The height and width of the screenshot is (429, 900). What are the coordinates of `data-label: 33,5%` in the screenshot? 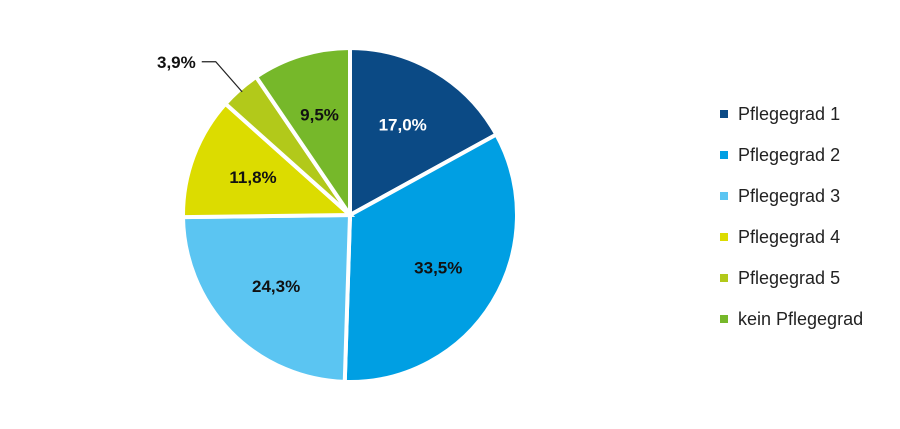 It's located at (438, 268).